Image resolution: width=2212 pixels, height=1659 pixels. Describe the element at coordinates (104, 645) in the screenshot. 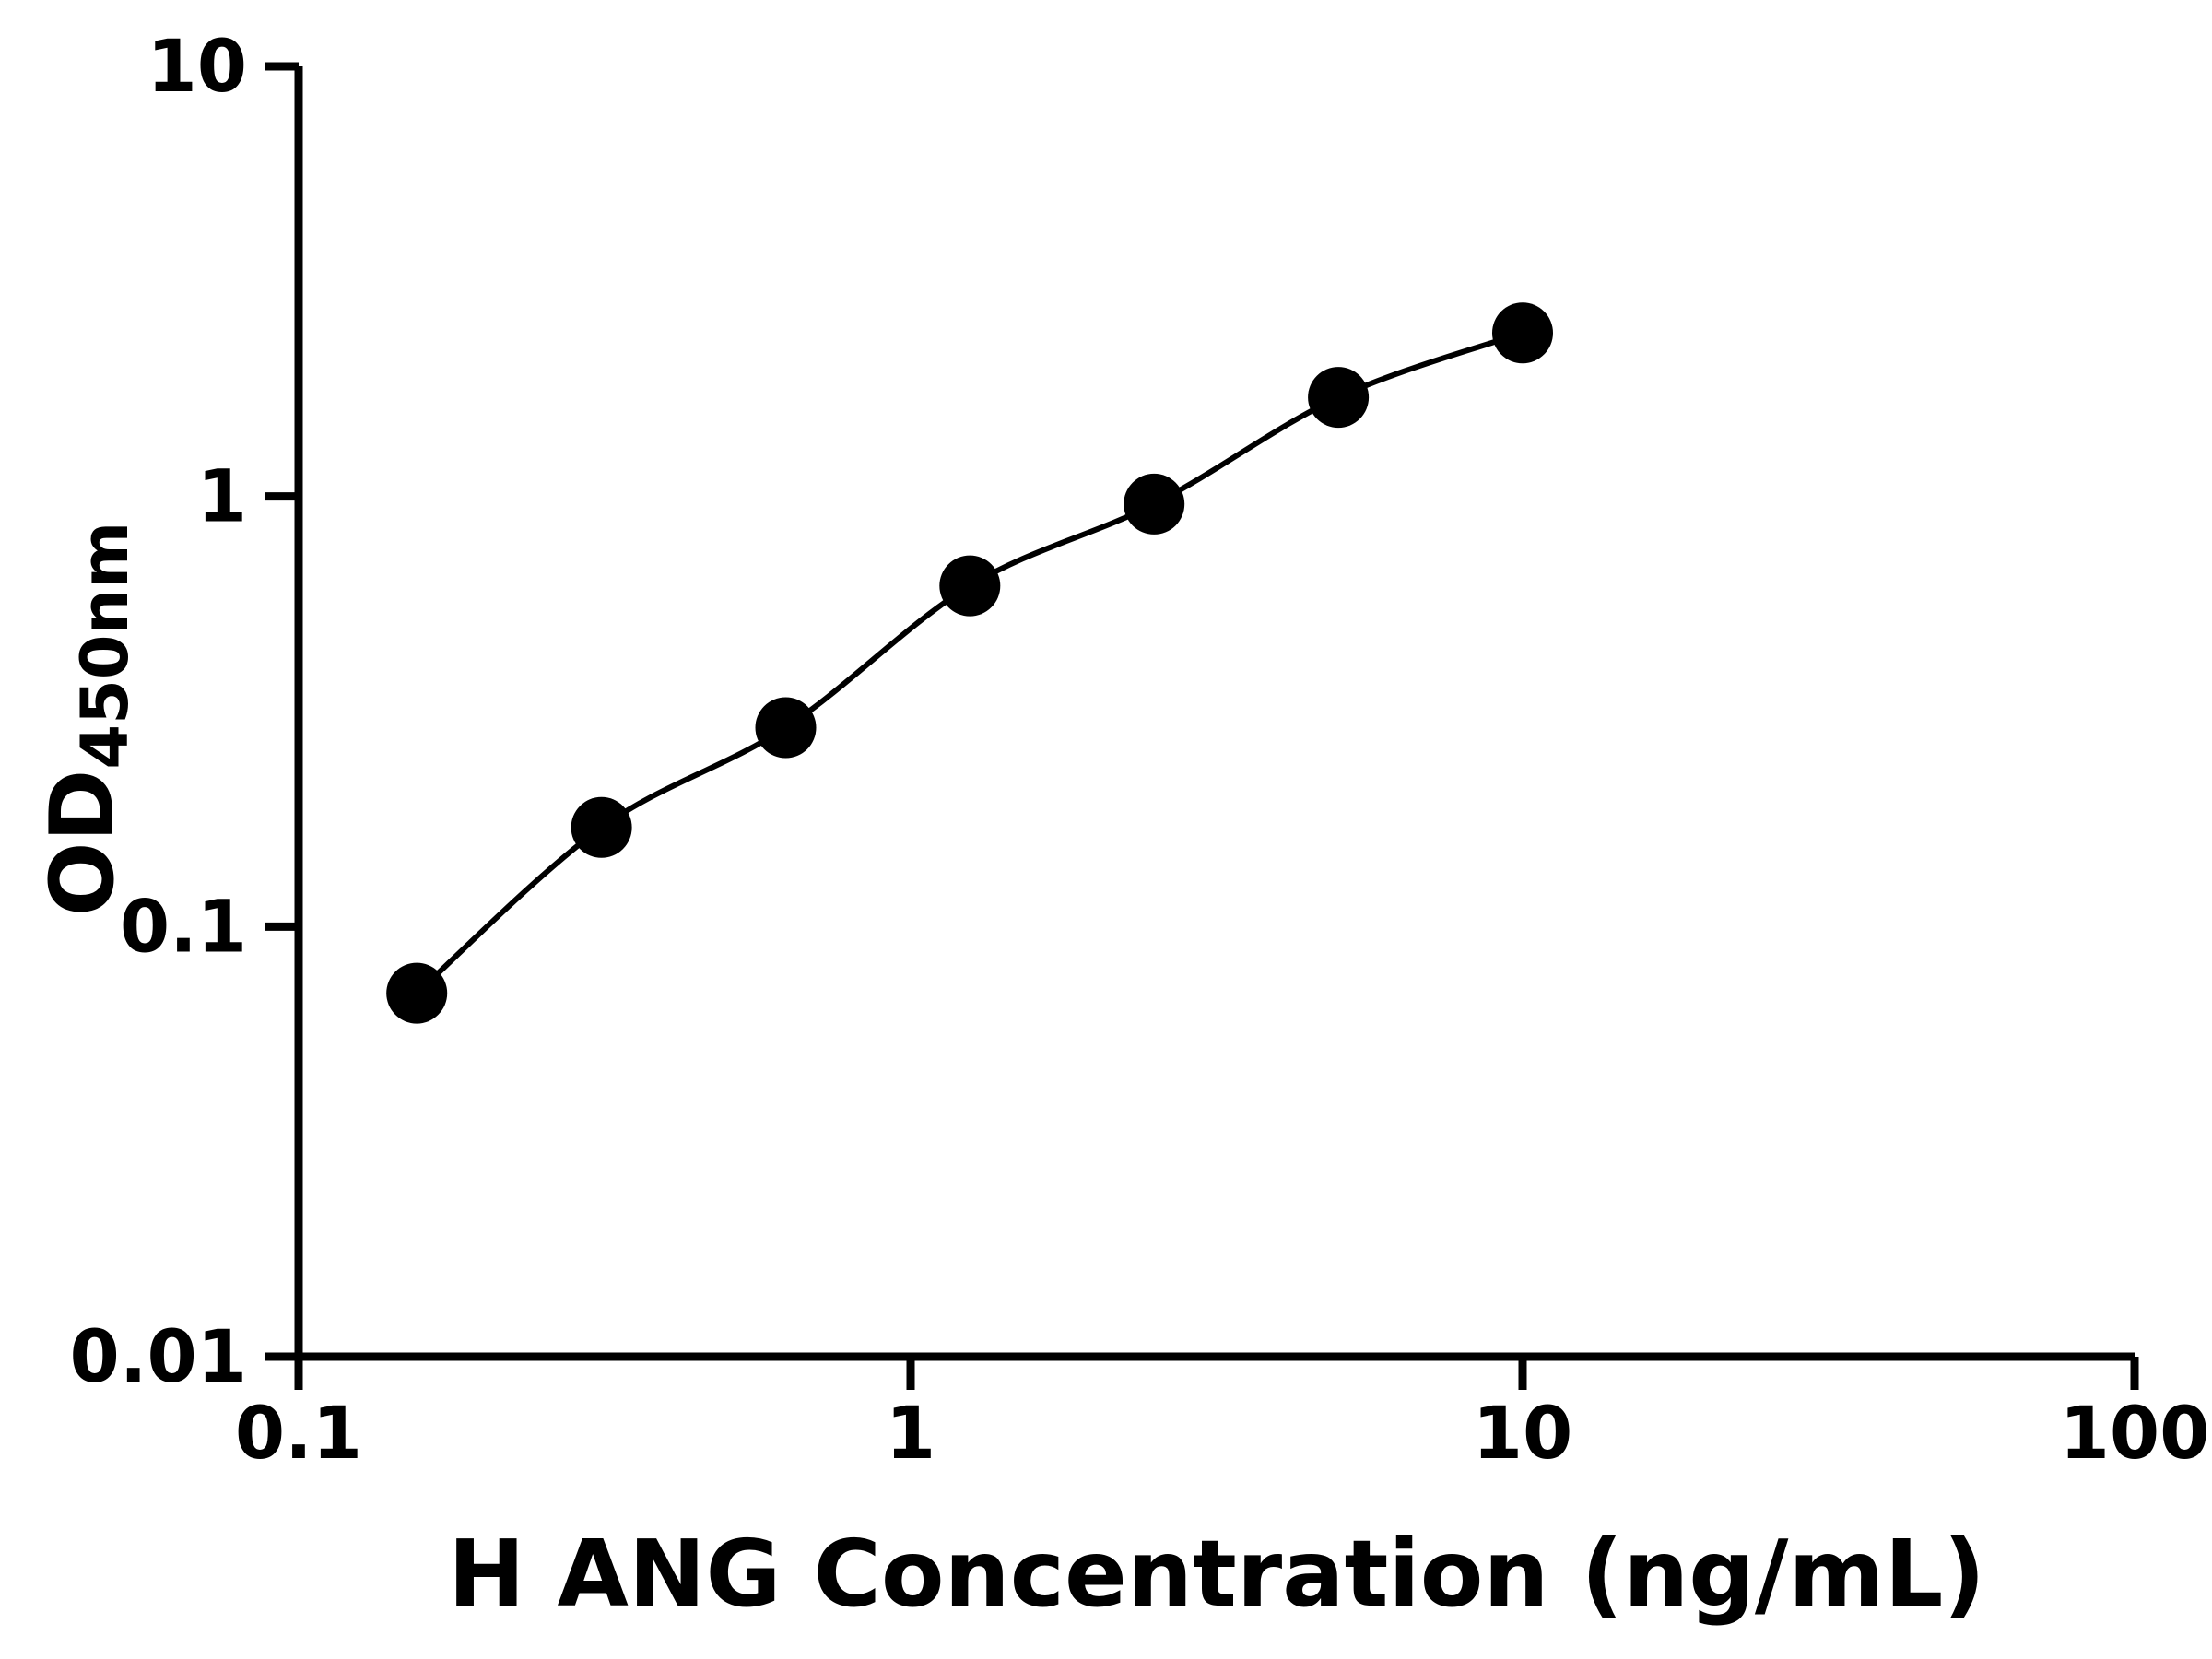

I see `y-axis-label-subscript: 450nm` at that location.